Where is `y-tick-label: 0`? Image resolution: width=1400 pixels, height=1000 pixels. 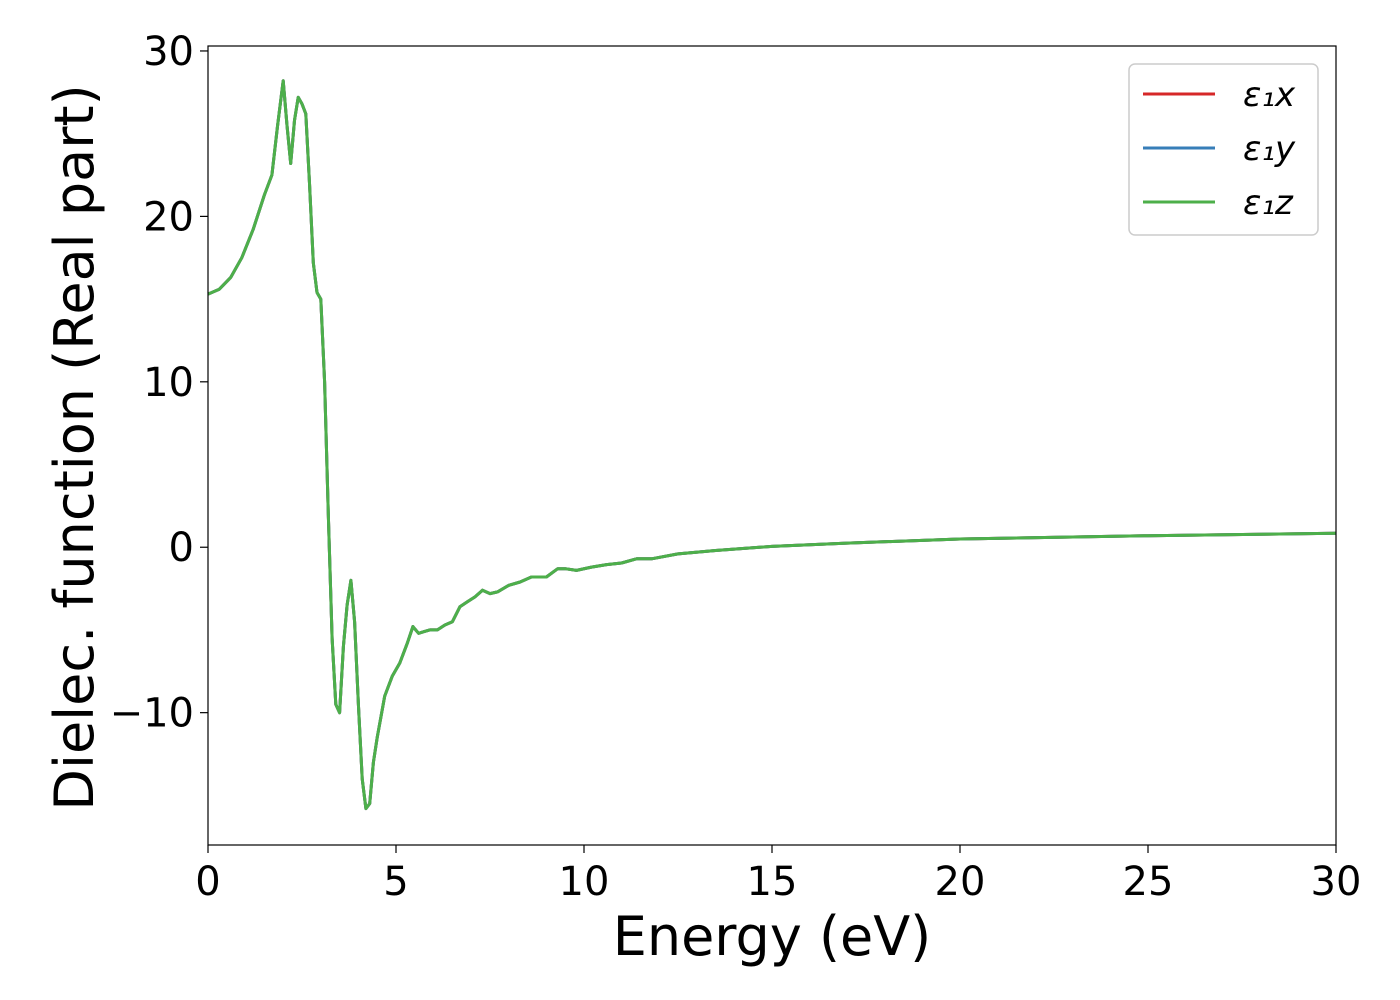 y-tick-label: 0 is located at coordinates (181, 548).